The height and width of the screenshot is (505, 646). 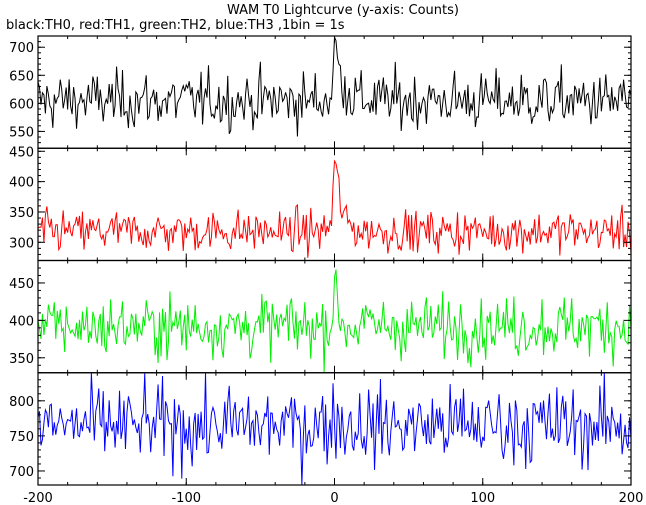 I want to click on x-tick-label: 100, so click(x=482, y=498).